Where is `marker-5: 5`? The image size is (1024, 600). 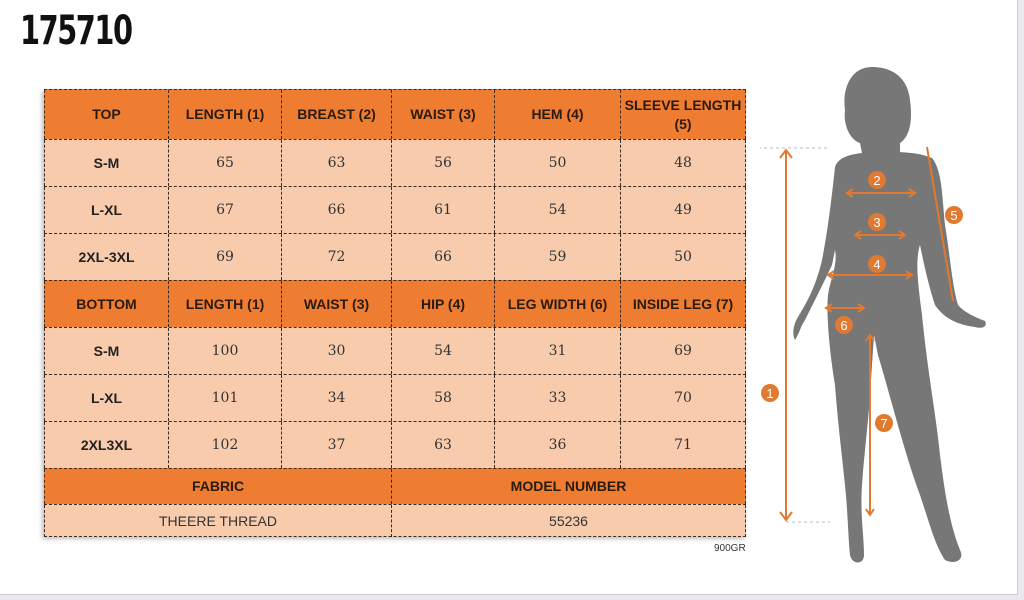 marker-5: 5 is located at coordinates (954, 215).